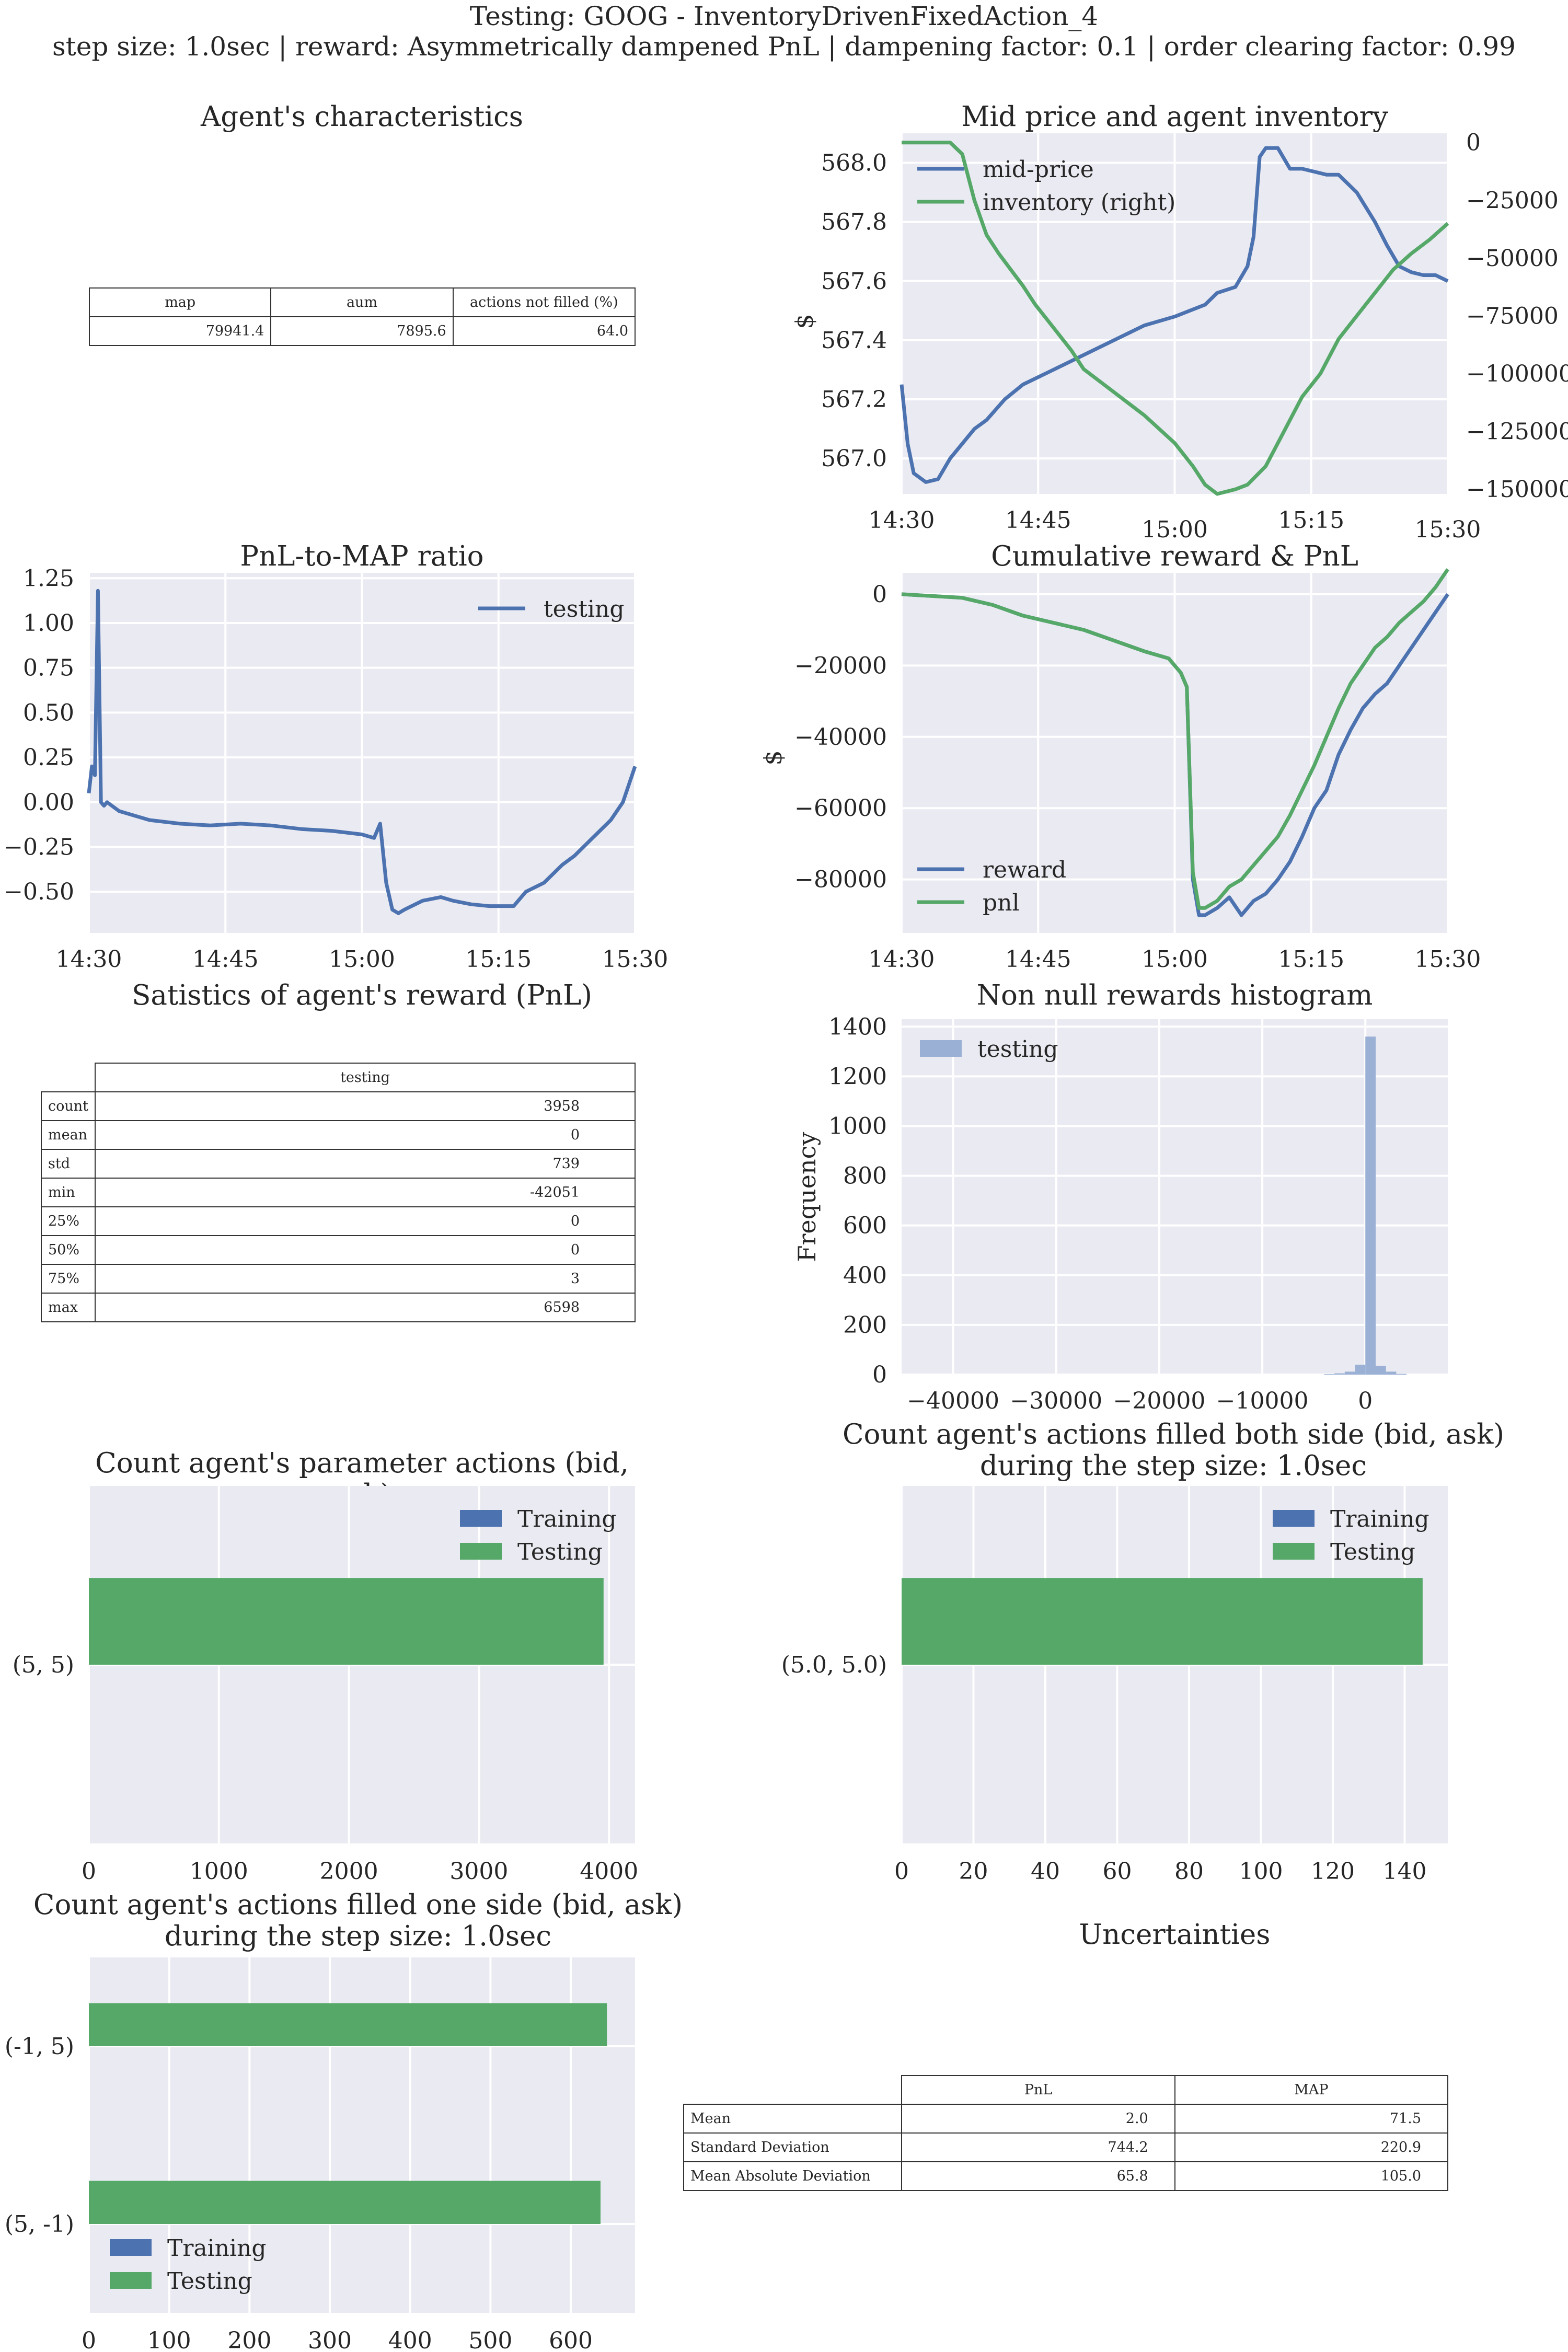  I want to click on y-tick-label: −40000, so click(840, 737).